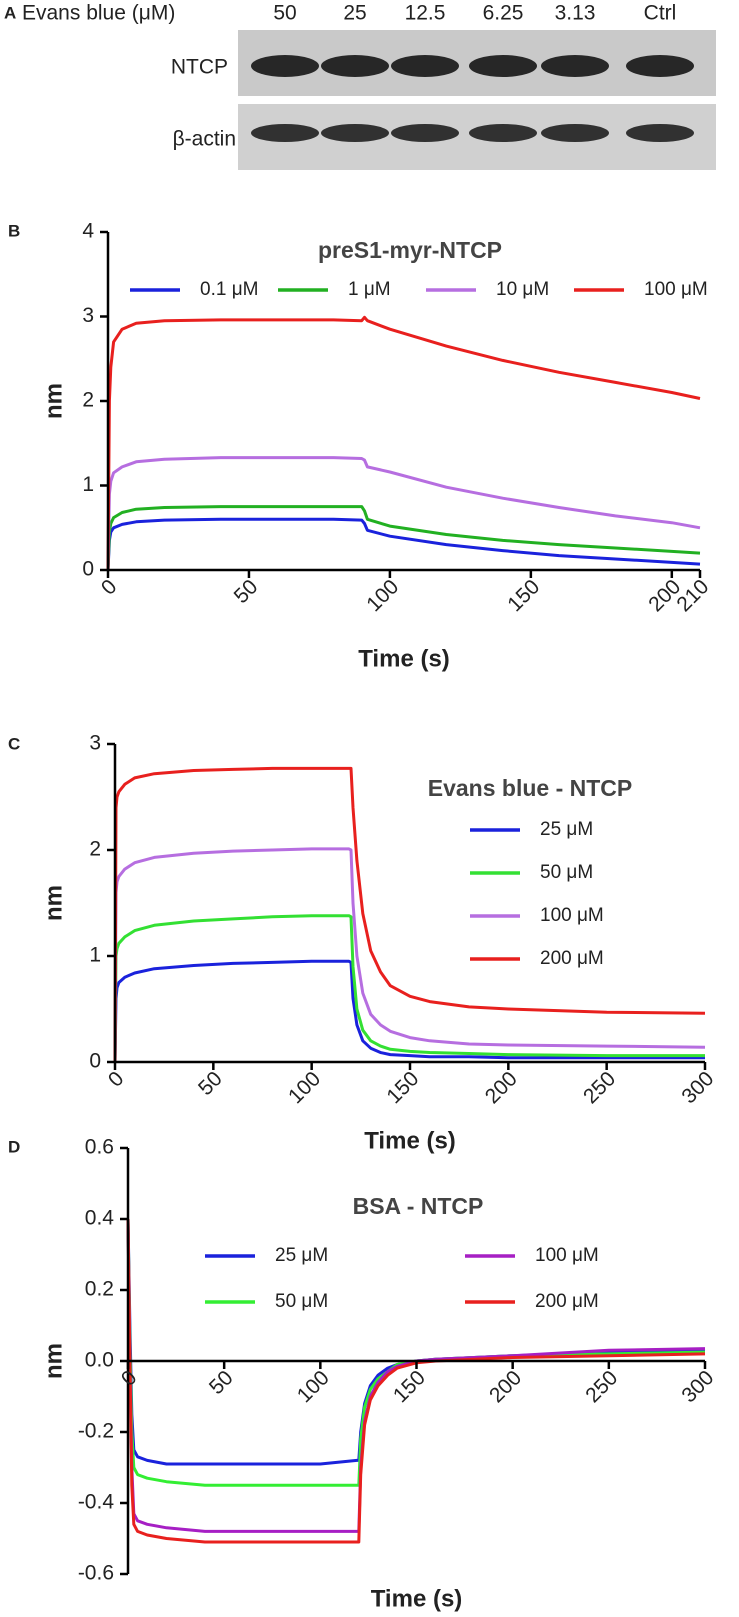  What do you see at coordinates (354, 13) in the screenshot?
I see `blot-lane-label: 25` at bounding box center [354, 13].